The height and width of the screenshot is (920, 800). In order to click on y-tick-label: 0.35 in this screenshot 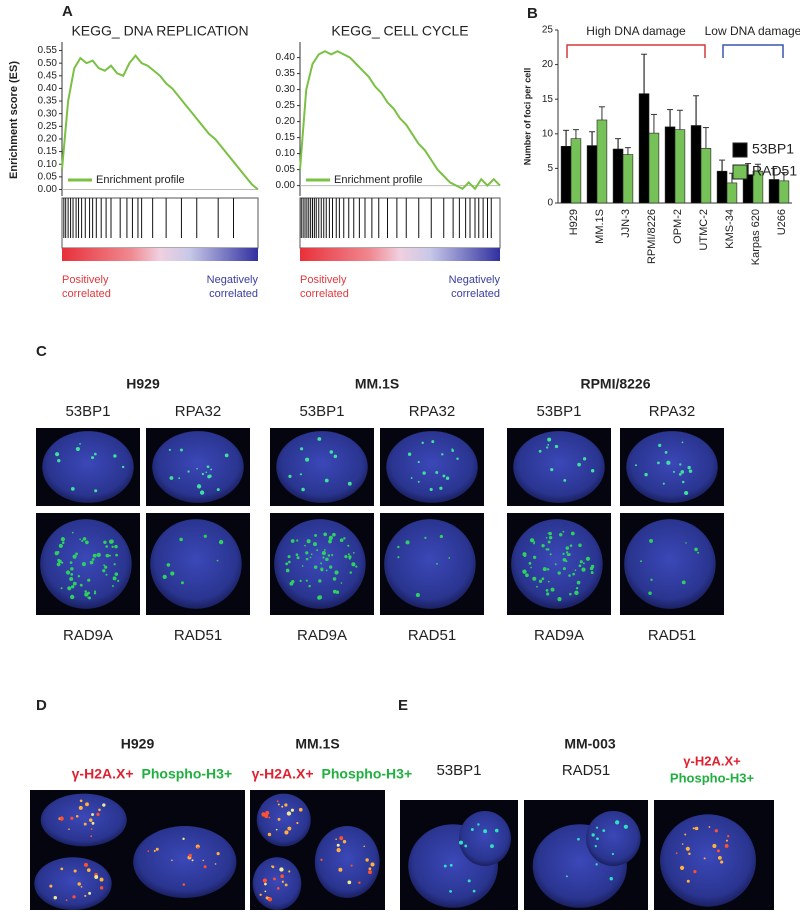, I will do `click(286, 73)`.